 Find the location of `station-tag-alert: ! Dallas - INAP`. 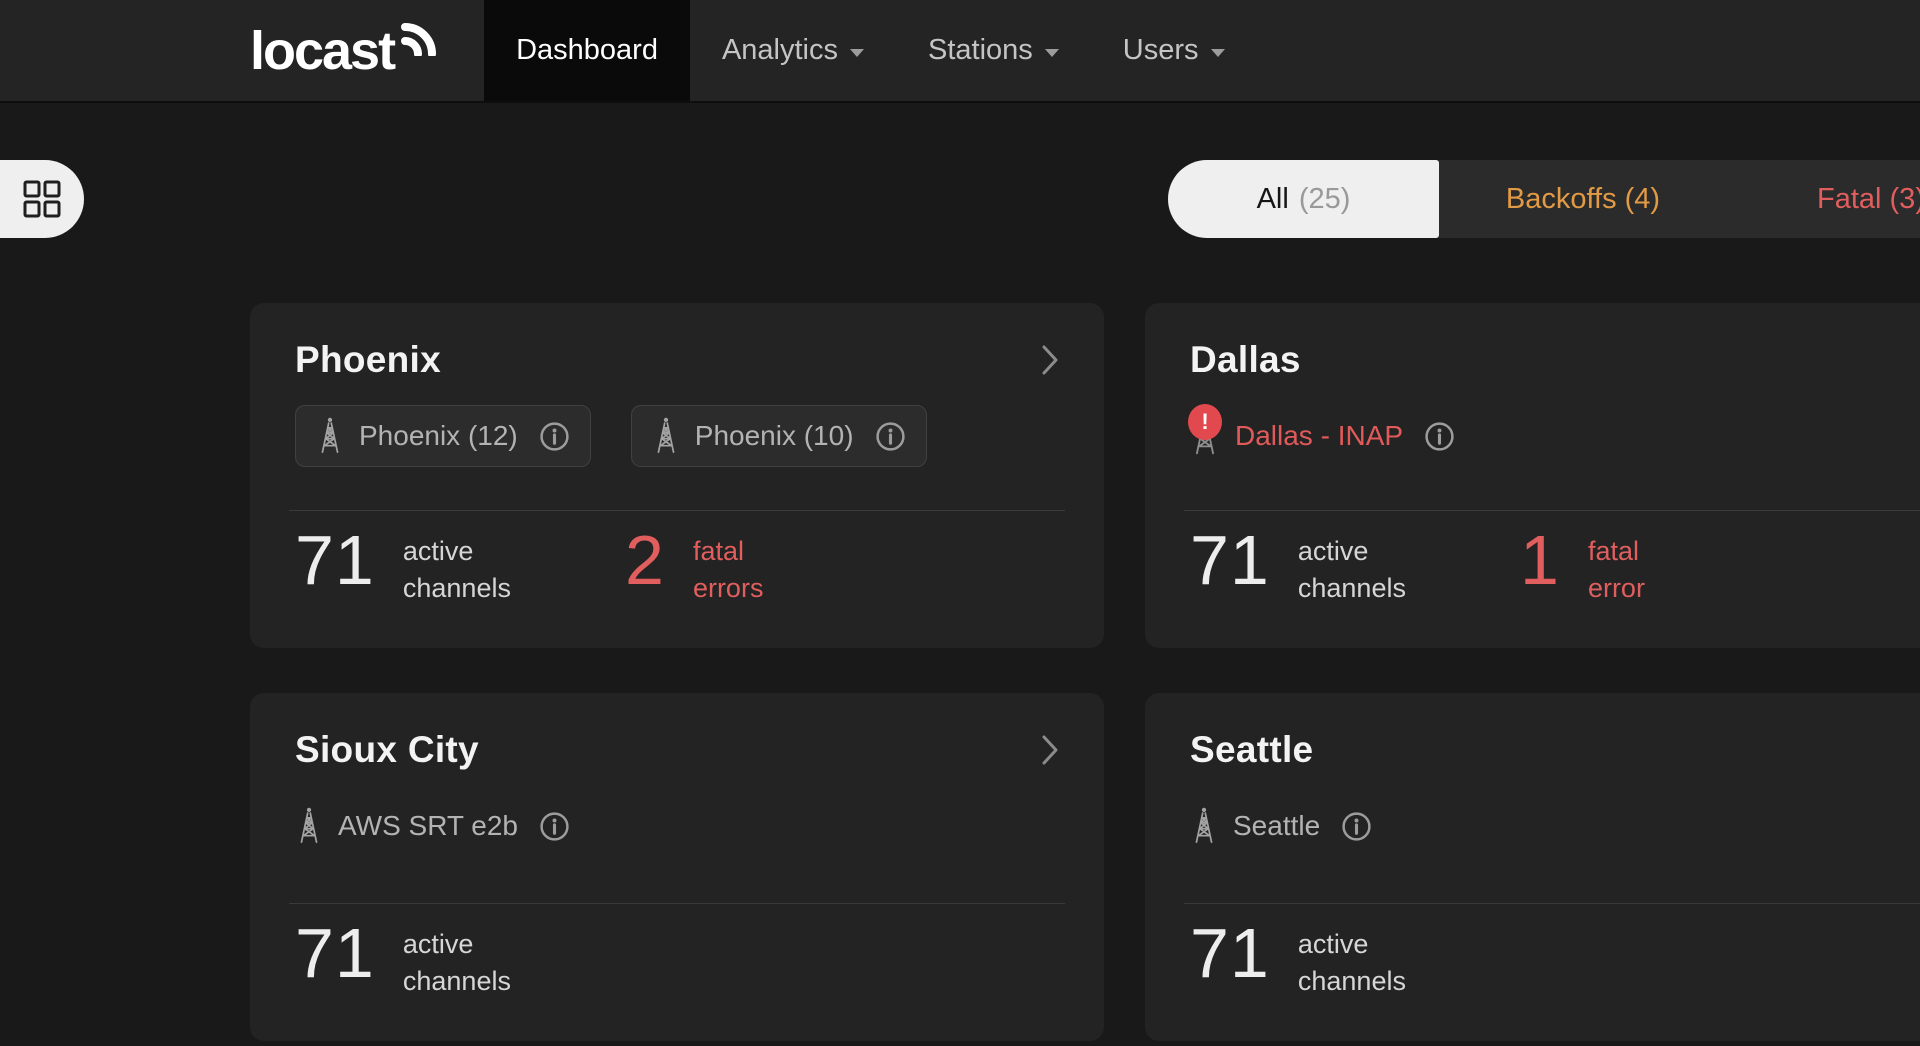

station-tag-alert: ! Dallas - INAP is located at coordinates (1321, 435).